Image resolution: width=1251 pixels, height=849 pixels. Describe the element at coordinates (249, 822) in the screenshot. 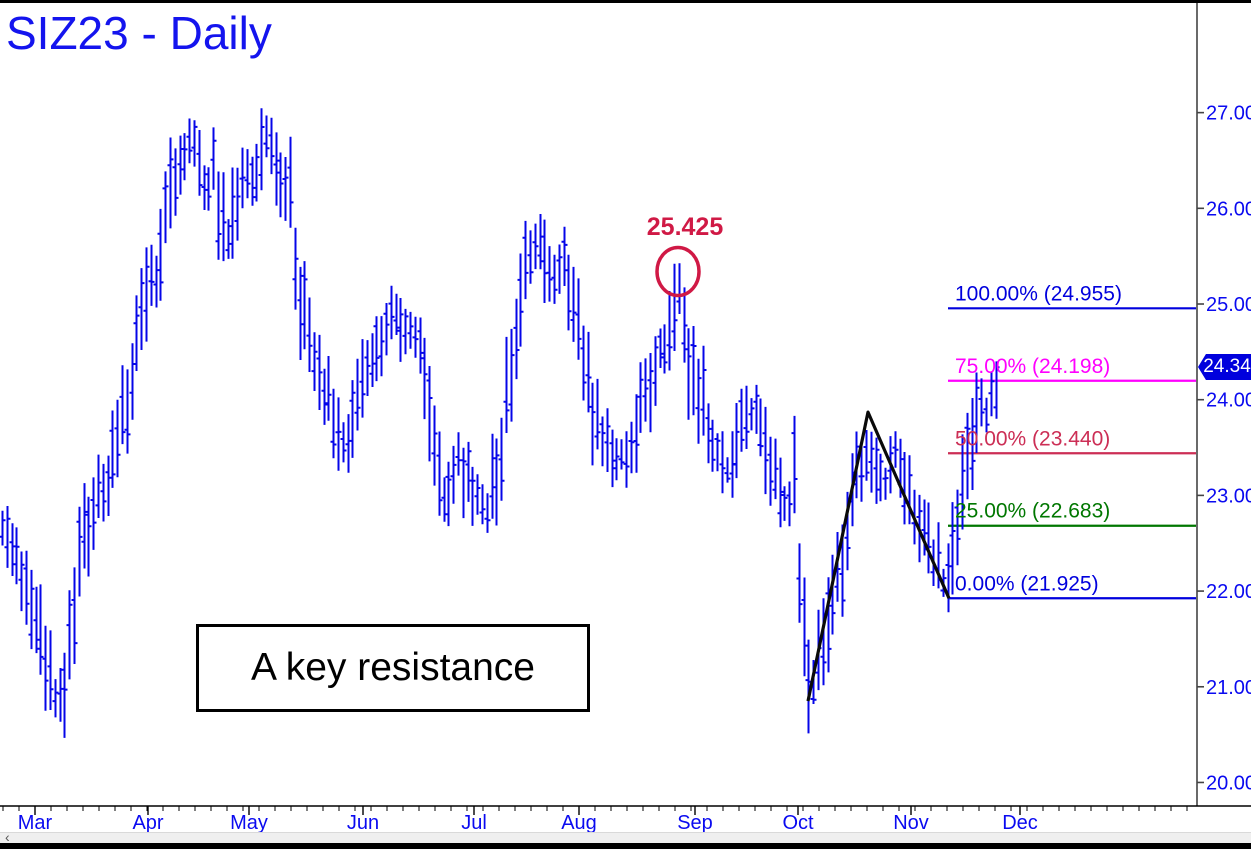

I see `x-axis-label-may: May` at that location.